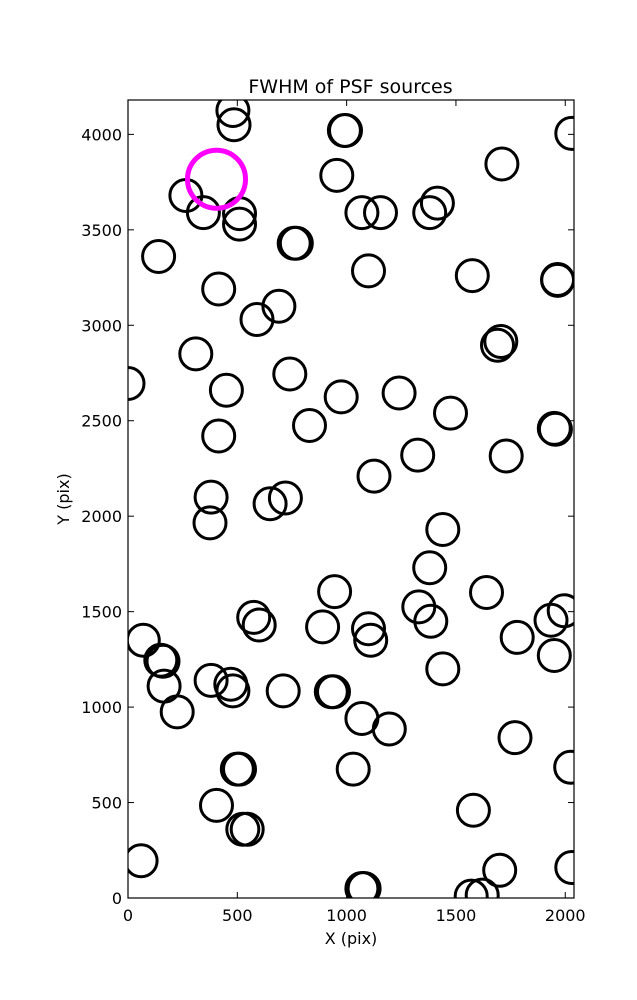 The width and height of the screenshot is (637, 1000). Describe the element at coordinates (63, 499) in the screenshot. I see `y-axis-label: Y (pix)` at that location.